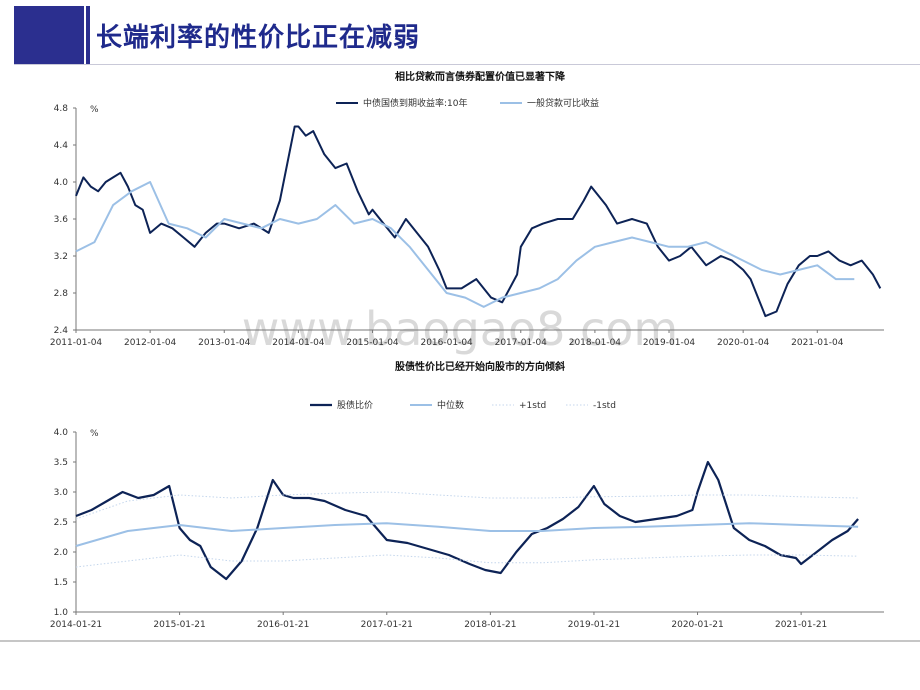 Image resolution: width=920 pixels, height=690 pixels. I want to click on legend-label: 股债比价, so click(355, 405).